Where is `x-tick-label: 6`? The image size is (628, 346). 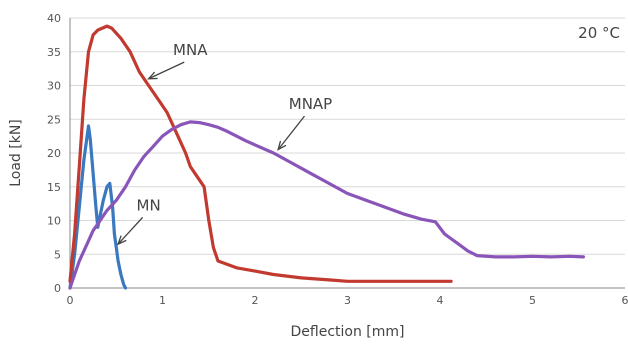 x-tick-label: 6 is located at coordinates (625, 300).